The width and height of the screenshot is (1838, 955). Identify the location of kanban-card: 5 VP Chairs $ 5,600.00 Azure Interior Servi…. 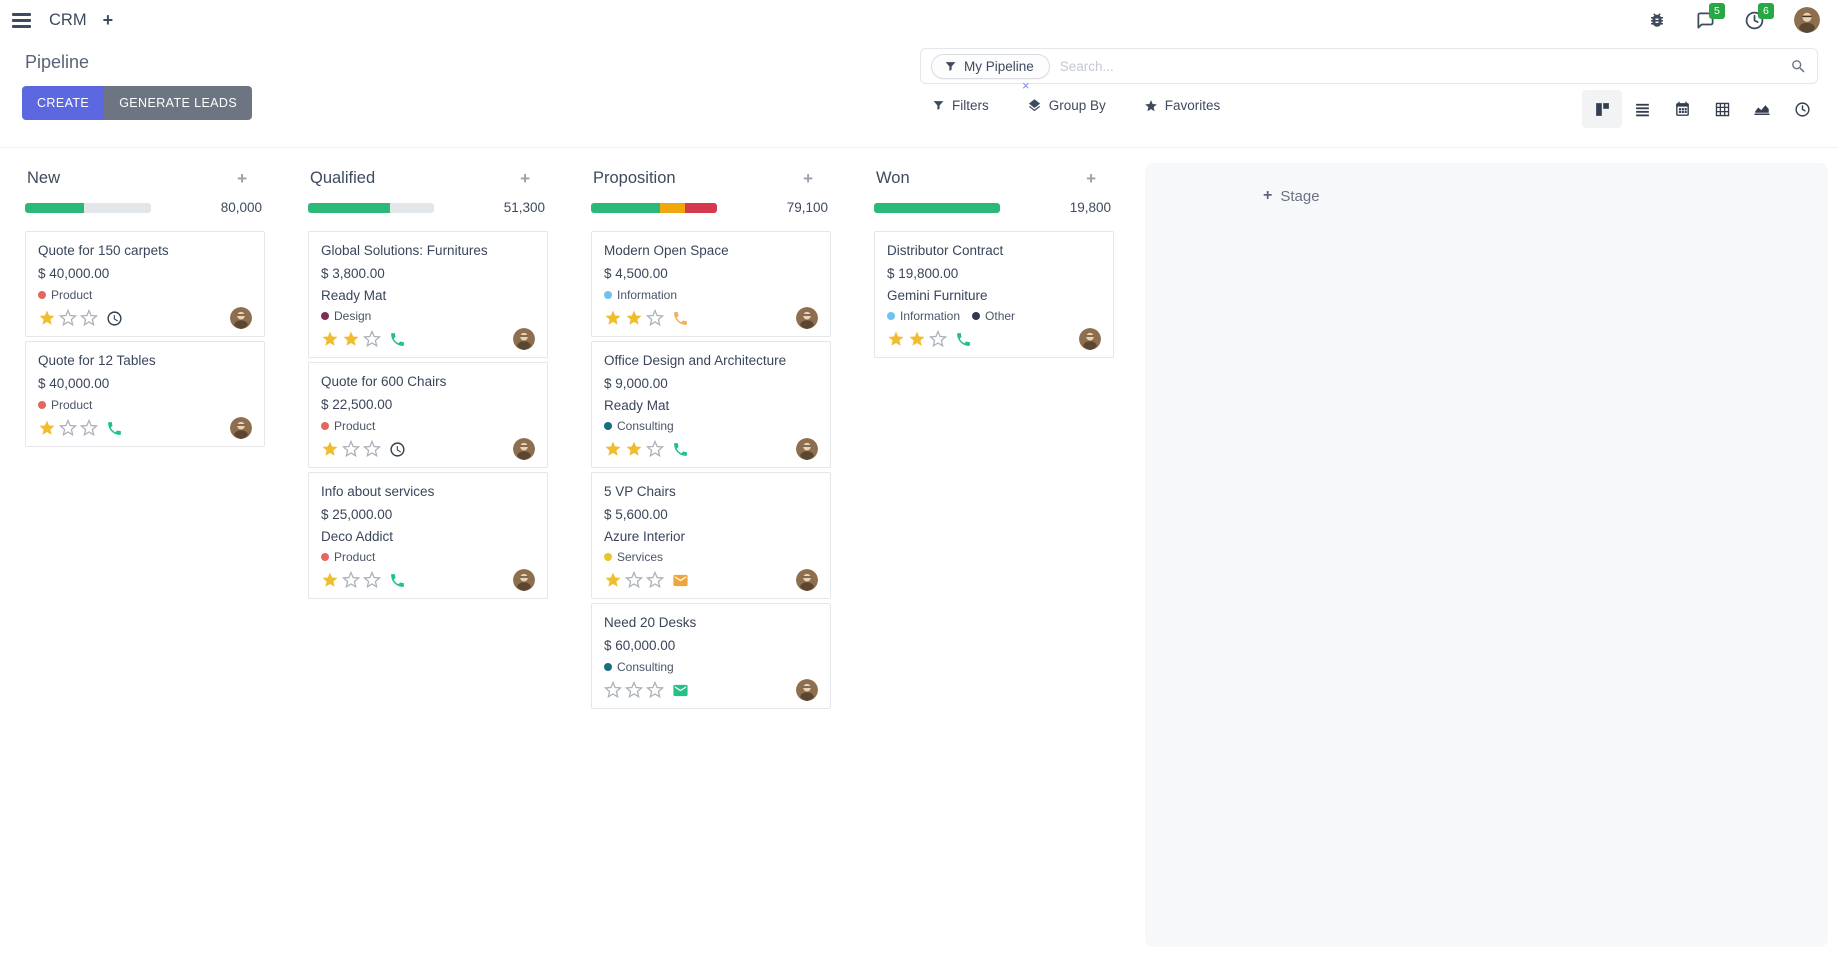
(711, 535).